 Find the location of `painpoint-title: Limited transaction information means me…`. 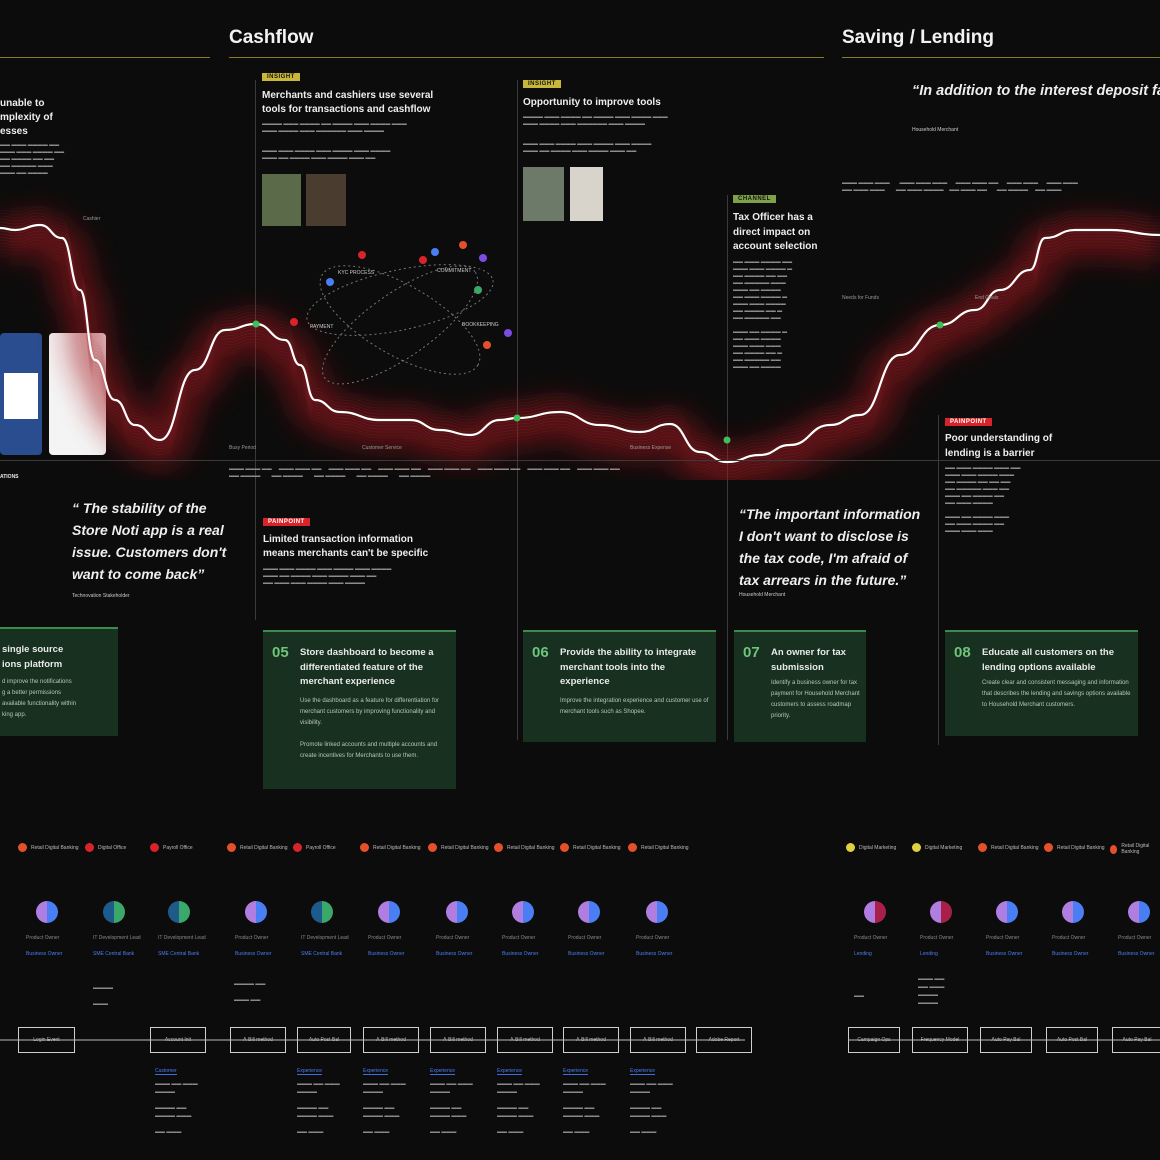

painpoint-title: Limited transaction information means me… is located at coordinates (346, 546).